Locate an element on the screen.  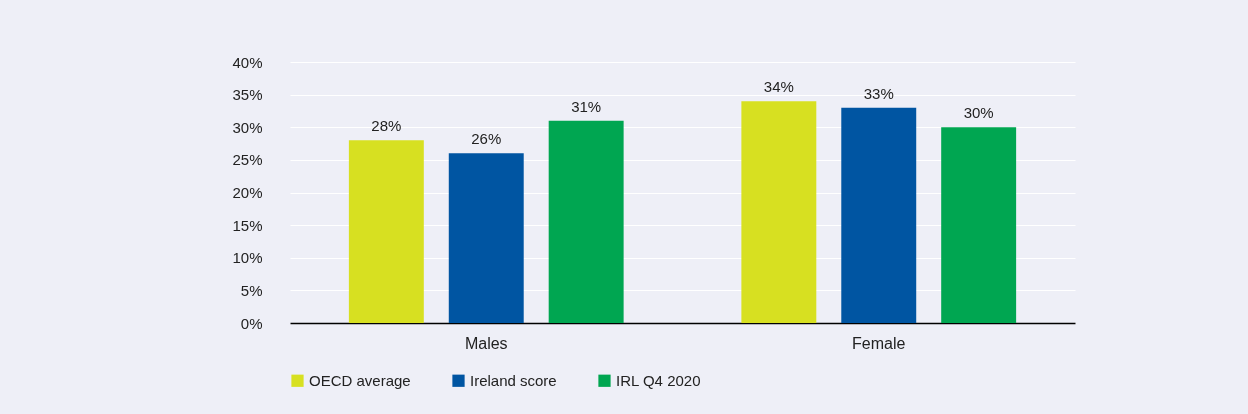
y-tick-label: 15% is located at coordinates (247, 225).